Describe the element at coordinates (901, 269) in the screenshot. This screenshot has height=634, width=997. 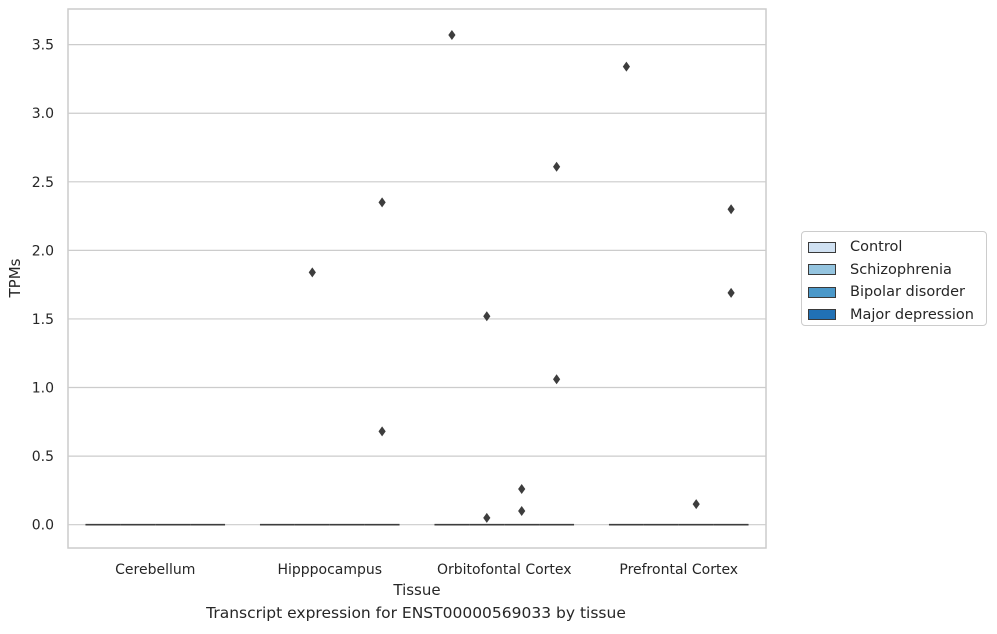
I see `legend-label: Schizophrenia` at that location.